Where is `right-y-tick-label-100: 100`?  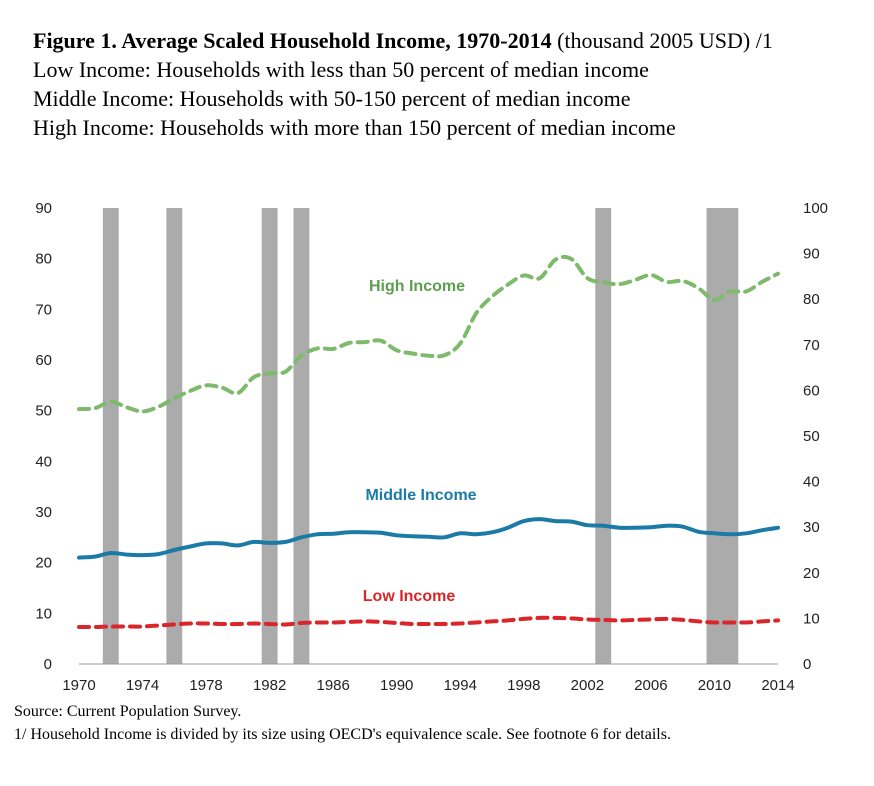
right-y-tick-label-100: 100 is located at coordinates (815, 208).